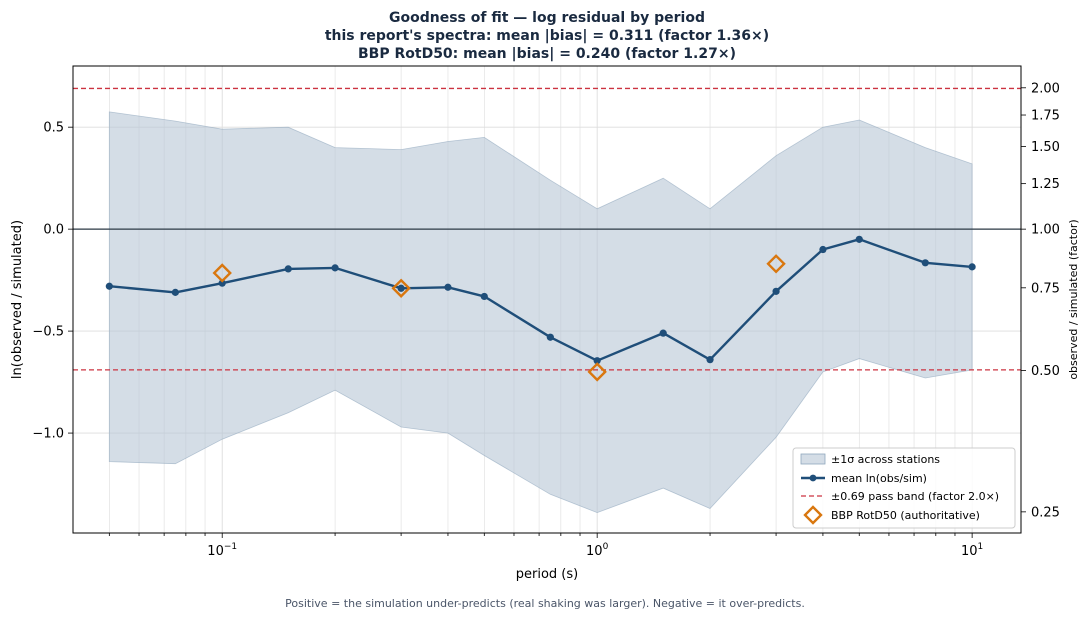  I want to click on y-axis-label: ln(observed / simulated), so click(17, 299).